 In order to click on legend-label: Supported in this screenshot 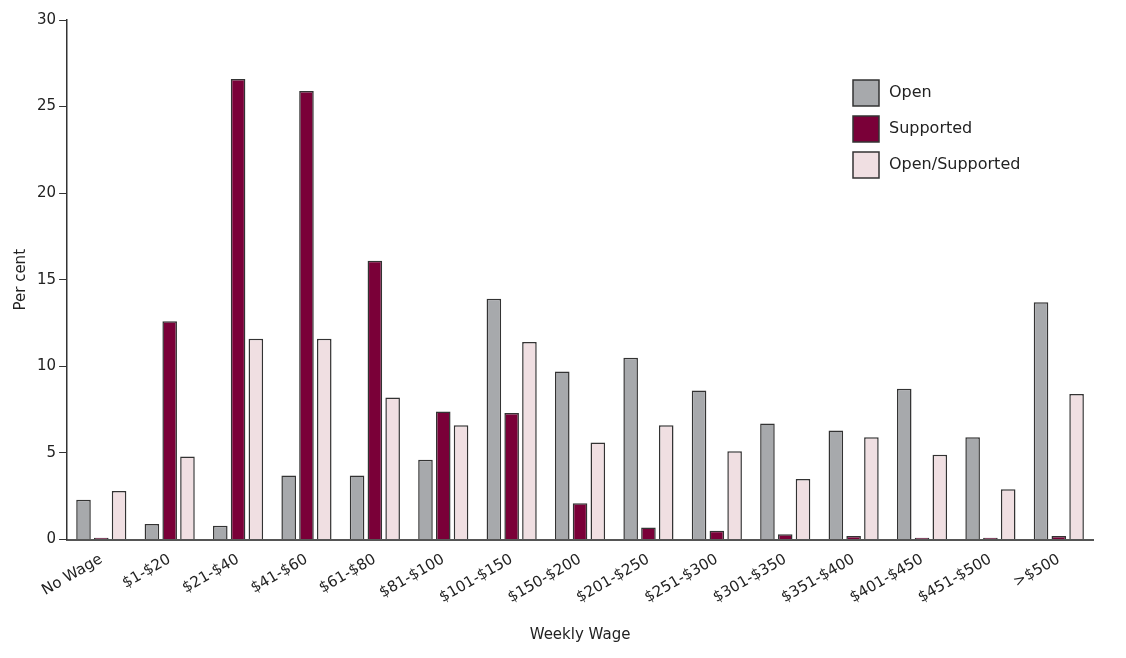, I will do `click(931, 128)`.